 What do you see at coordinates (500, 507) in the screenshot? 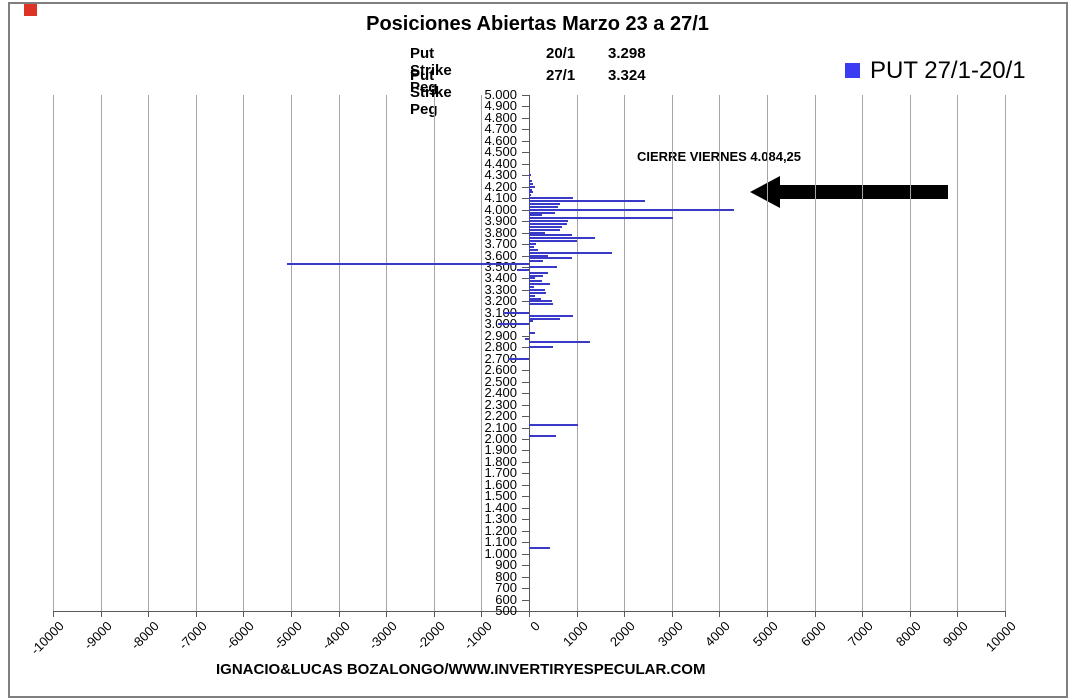
I see `y-tick-label: 1.400` at bounding box center [500, 507].